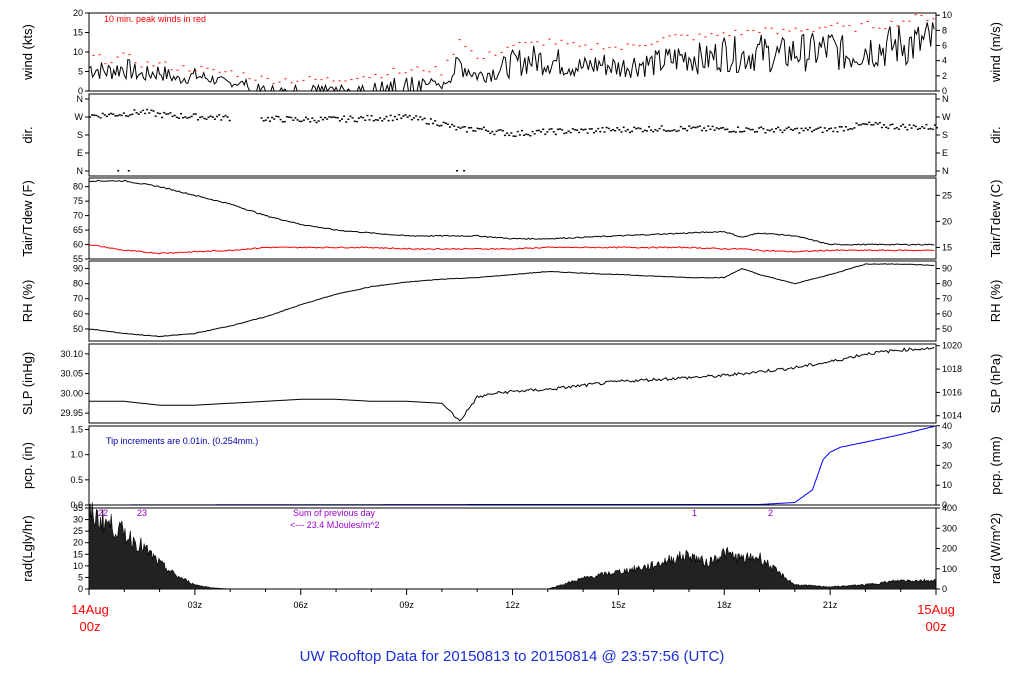  What do you see at coordinates (78, 13) in the screenshot?
I see `y-tick-label: 20` at bounding box center [78, 13].